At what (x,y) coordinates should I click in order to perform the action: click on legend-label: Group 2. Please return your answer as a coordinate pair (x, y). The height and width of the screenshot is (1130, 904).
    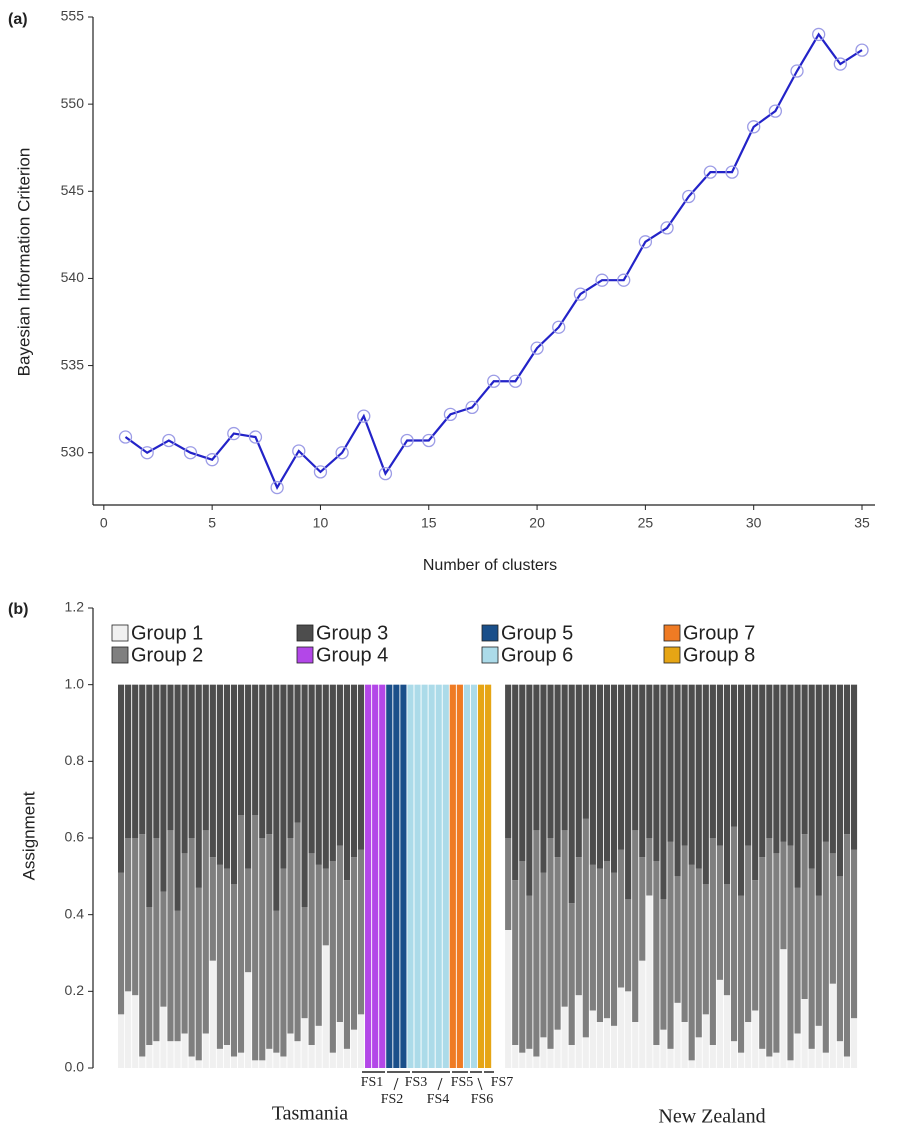
    Looking at the image, I should click on (167, 655).